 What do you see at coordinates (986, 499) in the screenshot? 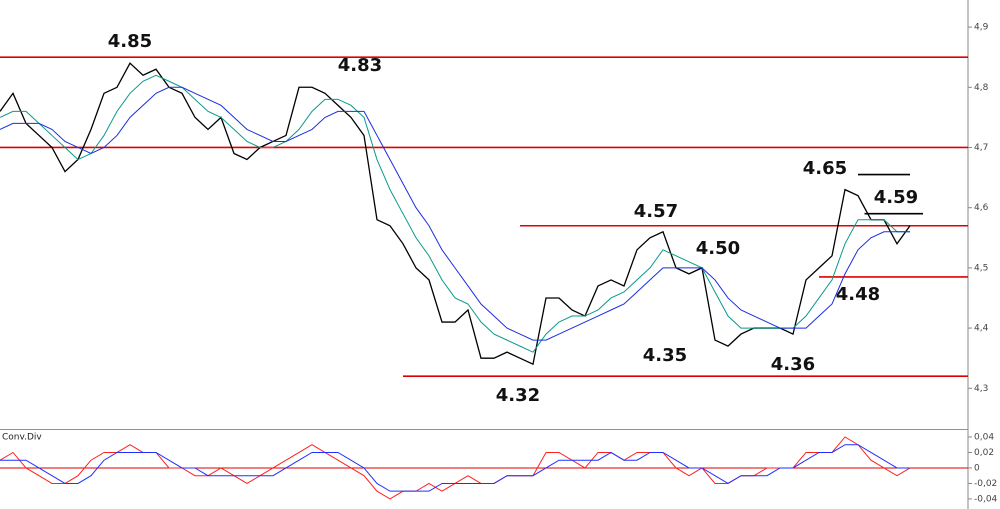
I see `y-tick-label: -0,04` at bounding box center [986, 499].